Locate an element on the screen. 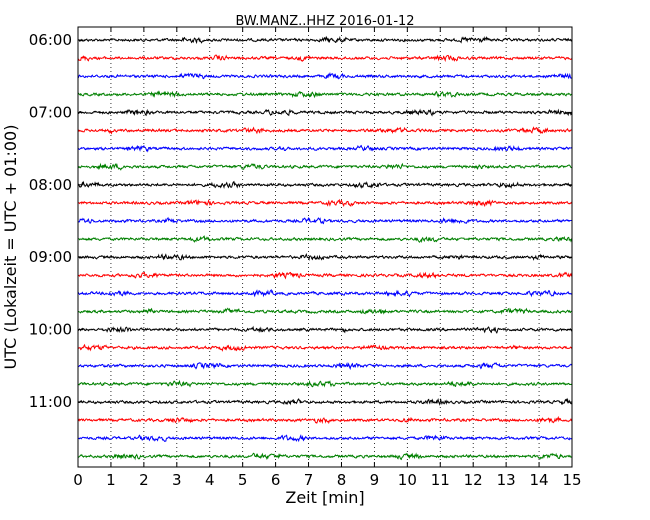  x-tick-label: 15 is located at coordinates (571, 480).